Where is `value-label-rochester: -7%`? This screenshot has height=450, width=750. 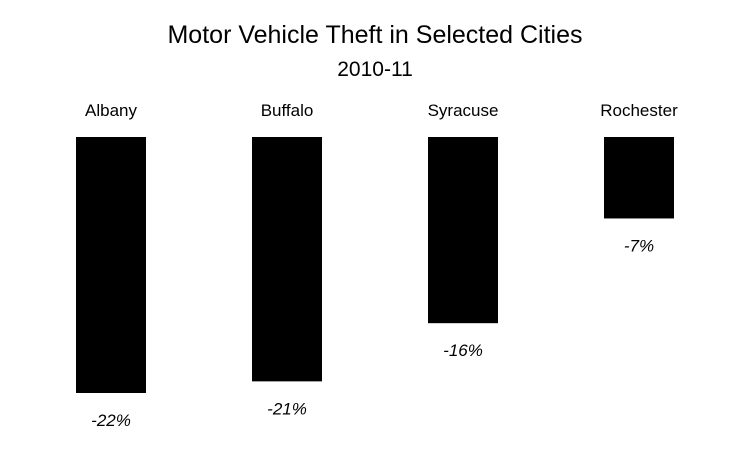 value-label-rochester: -7% is located at coordinates (639, 245).